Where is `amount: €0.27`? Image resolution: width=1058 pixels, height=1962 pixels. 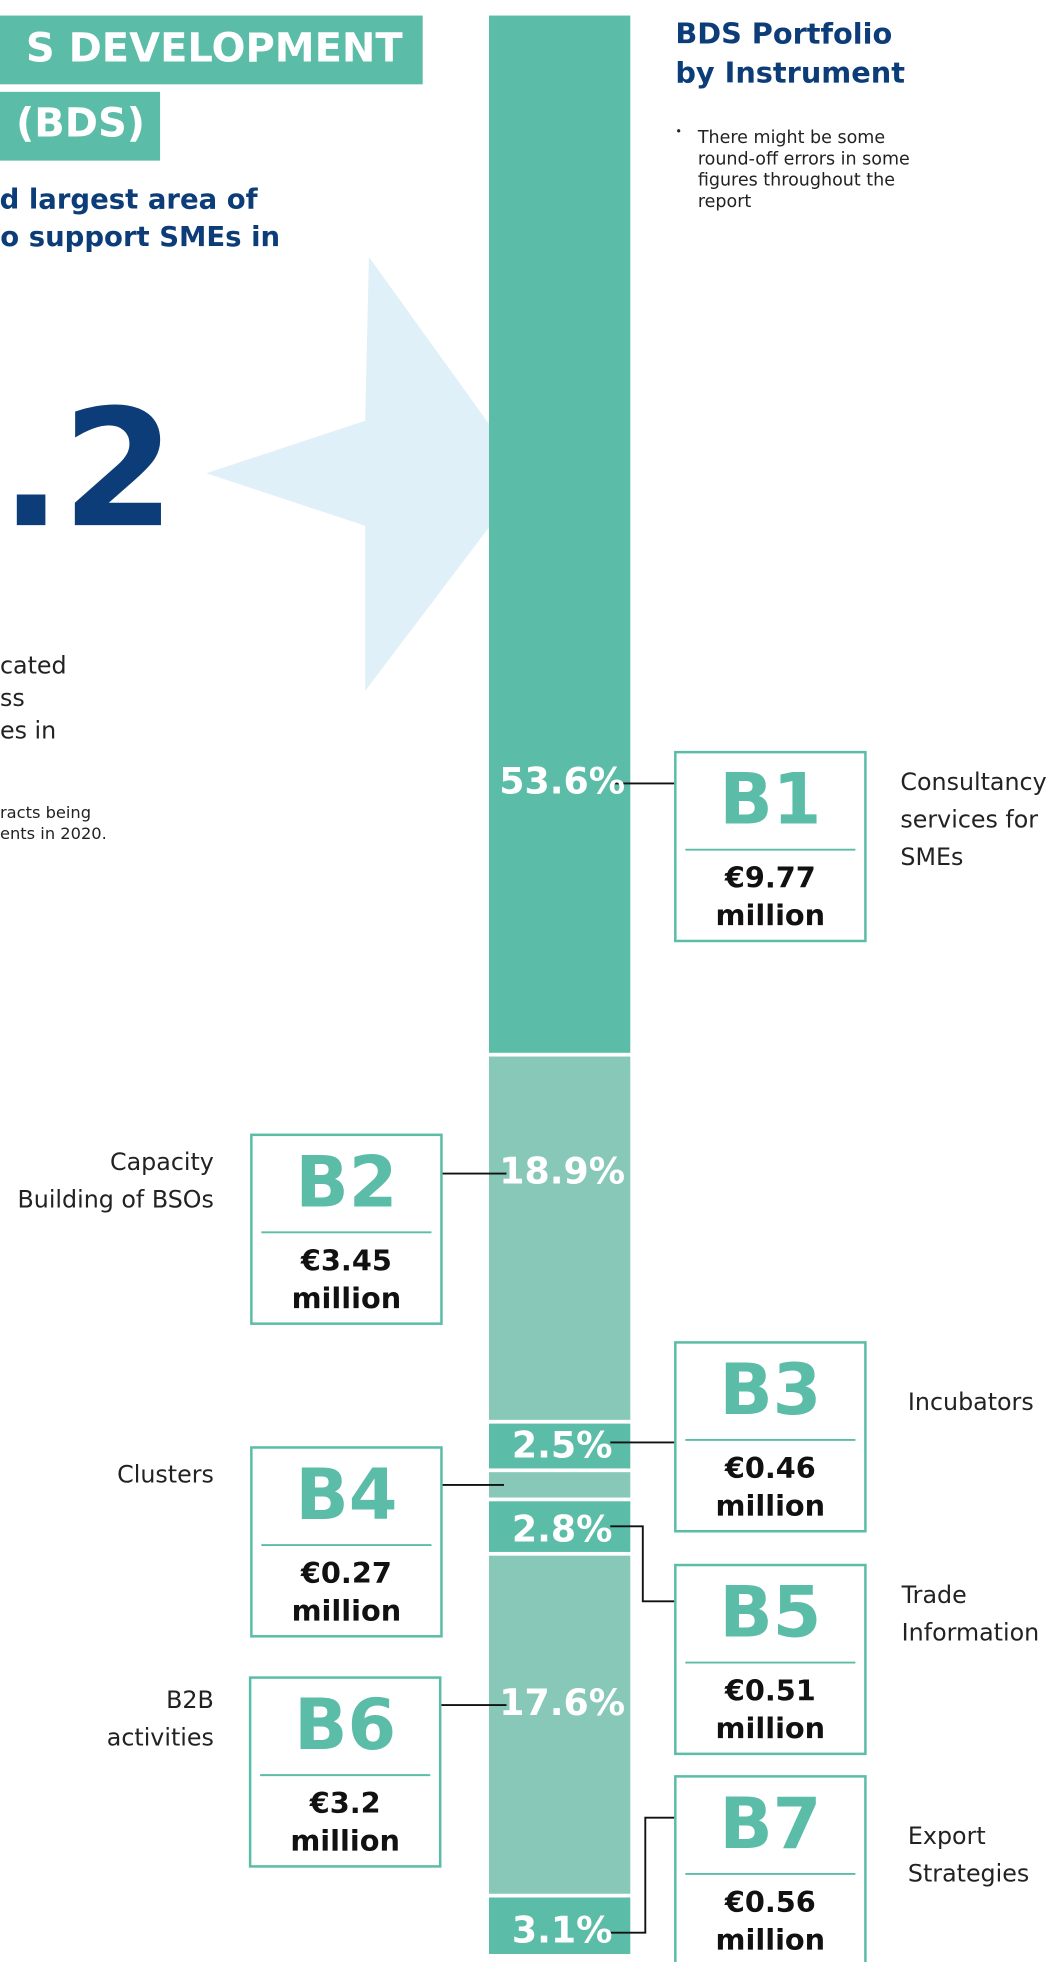
amount: €0.27 is located at coordinates (346, 1573).